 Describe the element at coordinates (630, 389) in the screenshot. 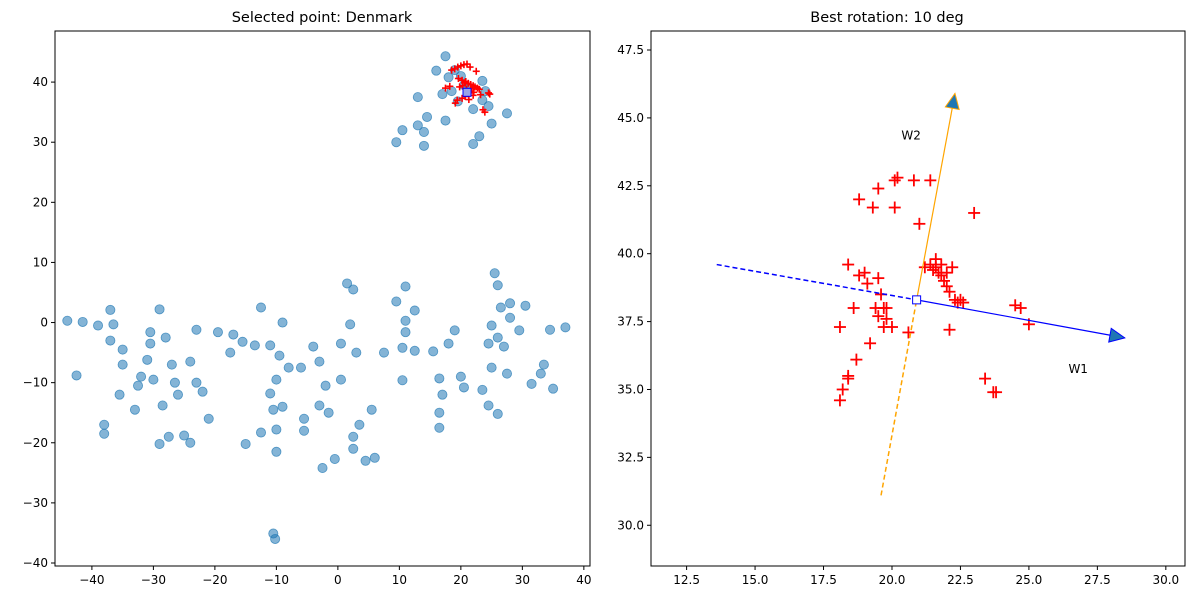

I see `right-ytick-label: 35.0` at that location.